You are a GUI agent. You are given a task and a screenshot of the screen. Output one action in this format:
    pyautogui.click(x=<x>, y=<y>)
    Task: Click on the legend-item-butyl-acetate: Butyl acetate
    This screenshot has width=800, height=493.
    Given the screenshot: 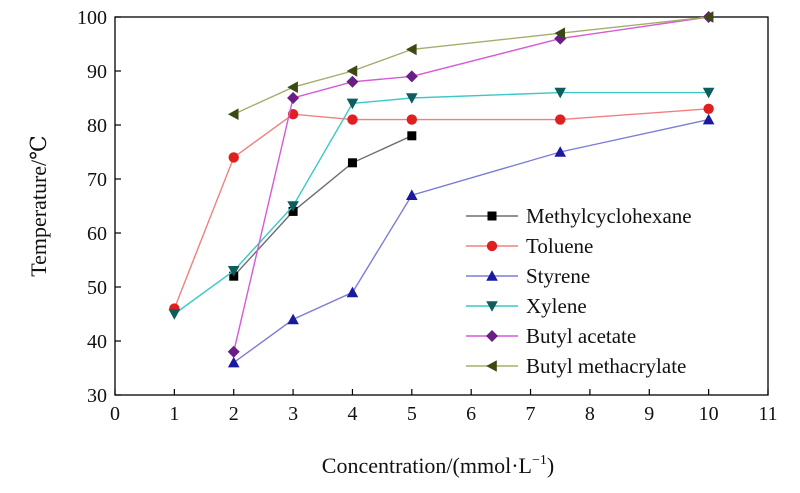 What is the action you would take?
    pyautogui.click(x=551, y=336)
    